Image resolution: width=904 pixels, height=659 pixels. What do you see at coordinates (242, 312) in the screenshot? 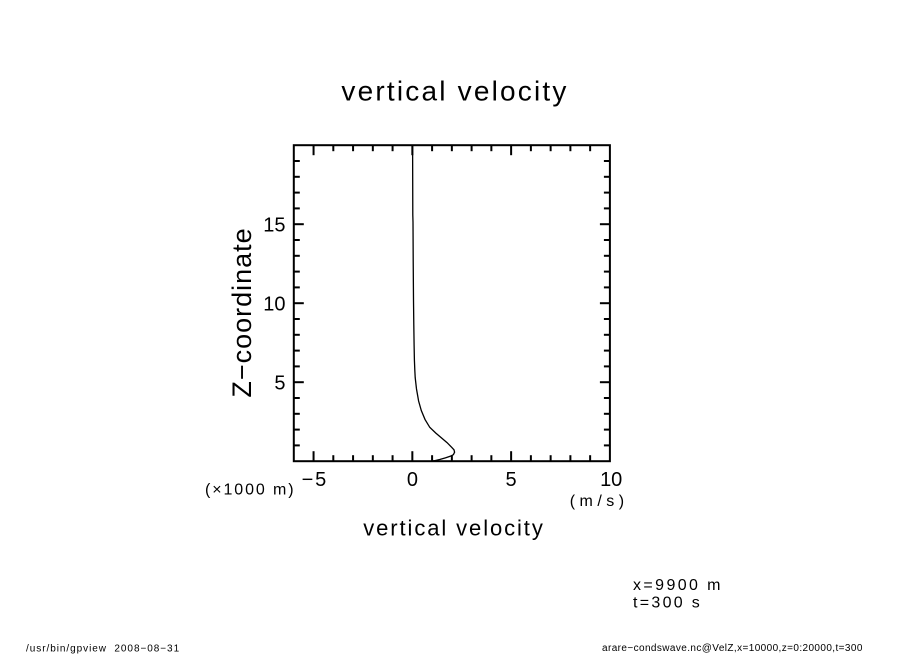
I see `svg-text: Z−coordinate` at bounding box center [242, 312].